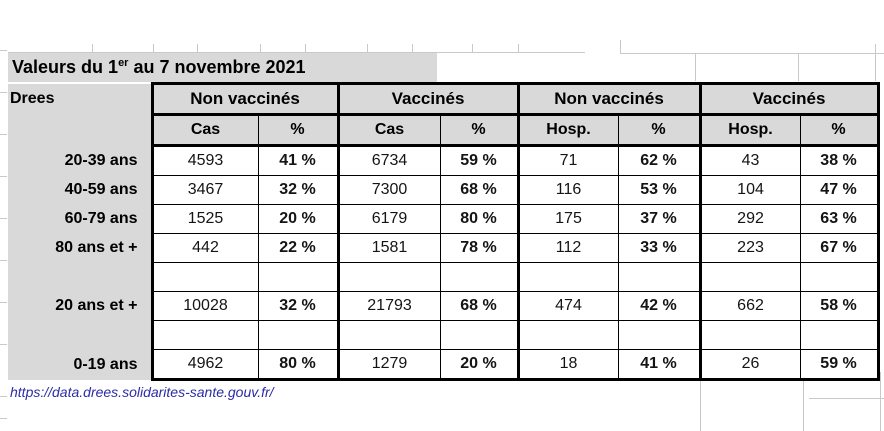 The image size is (884, 431). I want to click on value-cell: 21793, so click(388, 306).